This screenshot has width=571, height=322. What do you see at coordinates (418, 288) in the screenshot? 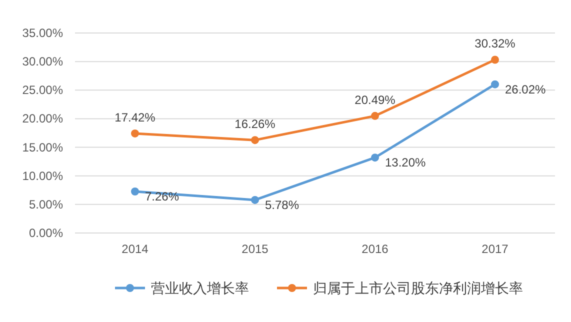
I see `legend-label: 归属于上市公司股东净利润增长率` at bounding box center [418, 288].